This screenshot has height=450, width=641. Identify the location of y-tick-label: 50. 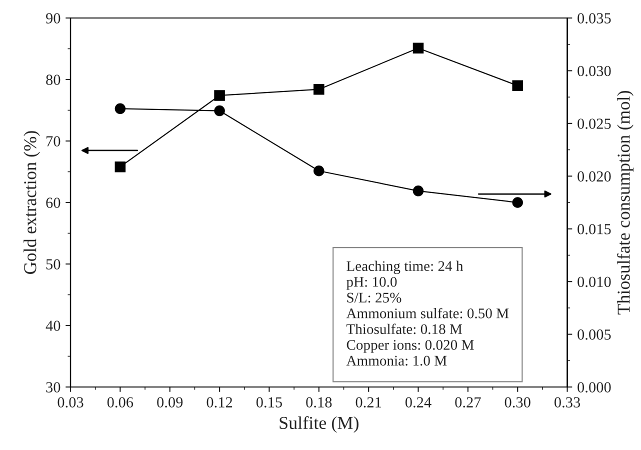
(53, 264).